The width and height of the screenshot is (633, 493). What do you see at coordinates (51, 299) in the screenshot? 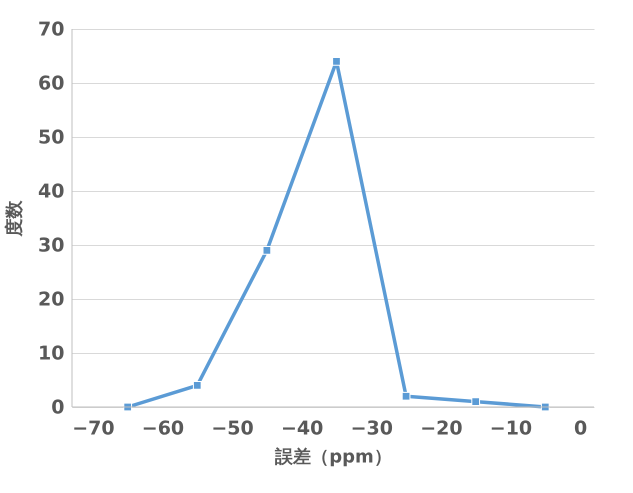
I see `y-tick-label: 20` at bounding box center [51, 299].